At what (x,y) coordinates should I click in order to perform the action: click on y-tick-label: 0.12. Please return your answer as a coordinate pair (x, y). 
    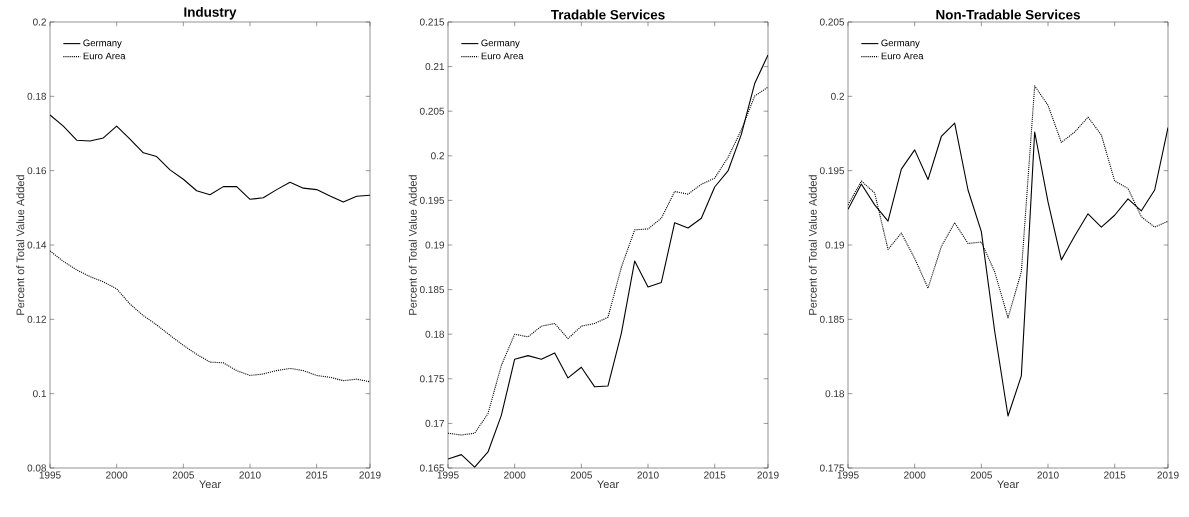
    Looking at the image, I should click on (36, 319).